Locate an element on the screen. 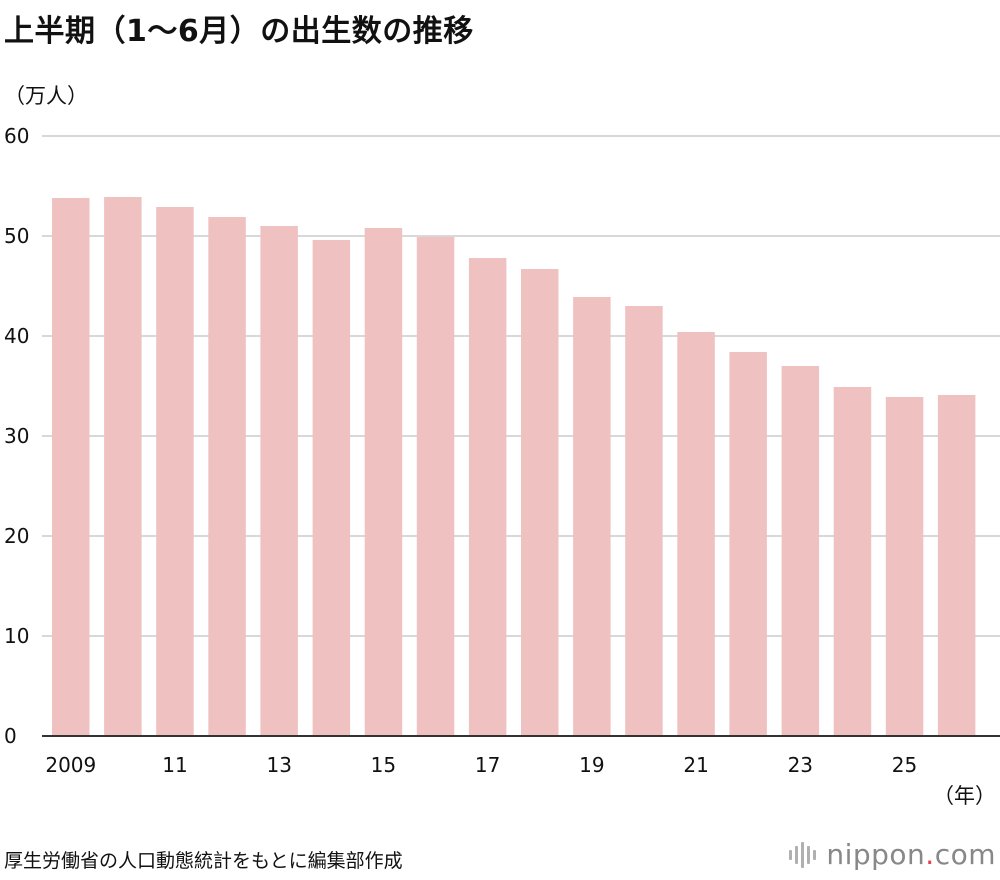 This screenshot has height=880, width=1000. y-tick-label: 40 is located at coordinates (16, 336).